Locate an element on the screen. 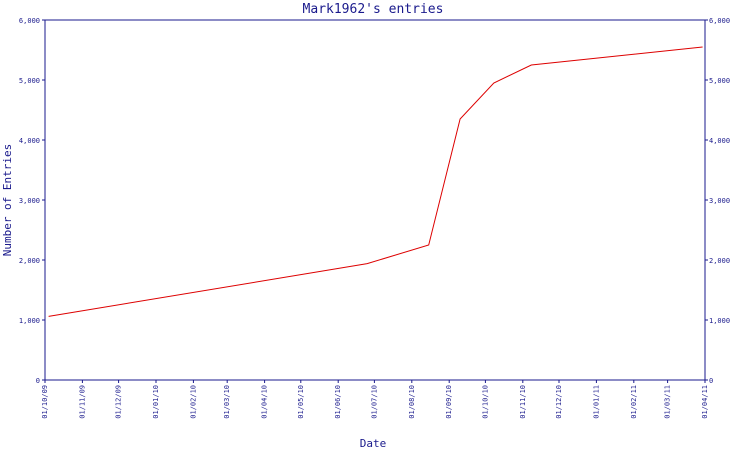 This screenshot has height=450, width=750. y-tick-label-left: 3,000 is located at coordinates (29, 201).